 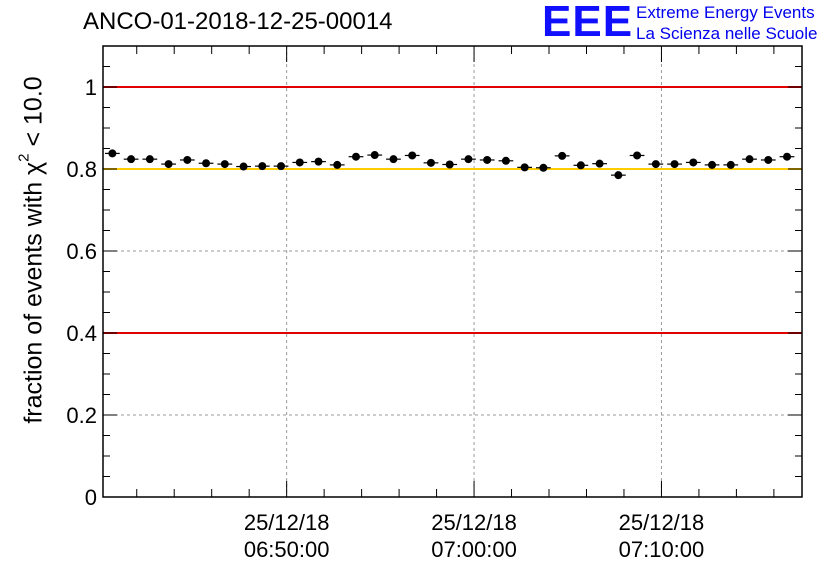 What do you see at coordinates (727, 33) in the screenshot?
I see `logo-line-2: La Scienza nelle Scuole` at bounding box center [727, 33].